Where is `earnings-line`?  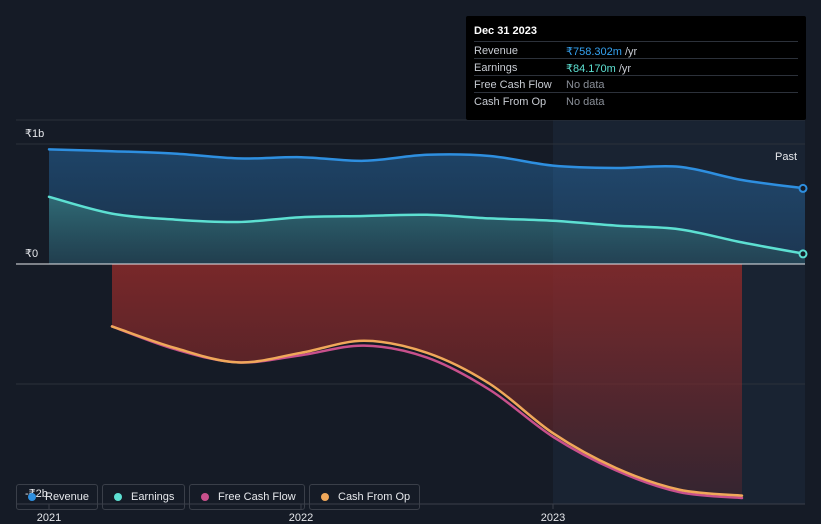
earnings-line is located at coordinates (427, 225).